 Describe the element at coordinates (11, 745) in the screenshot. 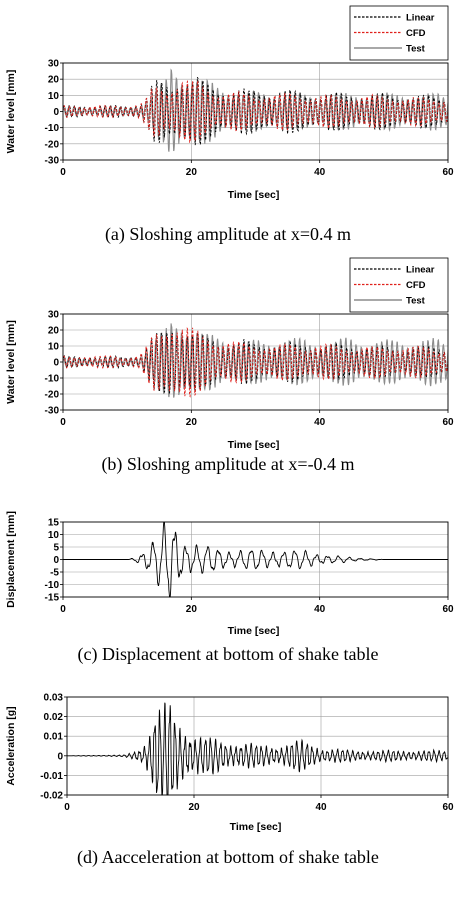

I see `y-axis-title: Acceleration [g]` at that location.